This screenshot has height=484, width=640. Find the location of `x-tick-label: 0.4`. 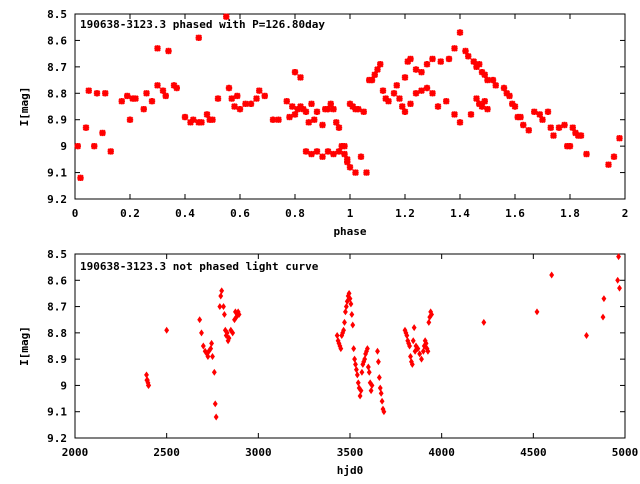

x-tick-label: 0.4 is located at coordinates (185, 213).